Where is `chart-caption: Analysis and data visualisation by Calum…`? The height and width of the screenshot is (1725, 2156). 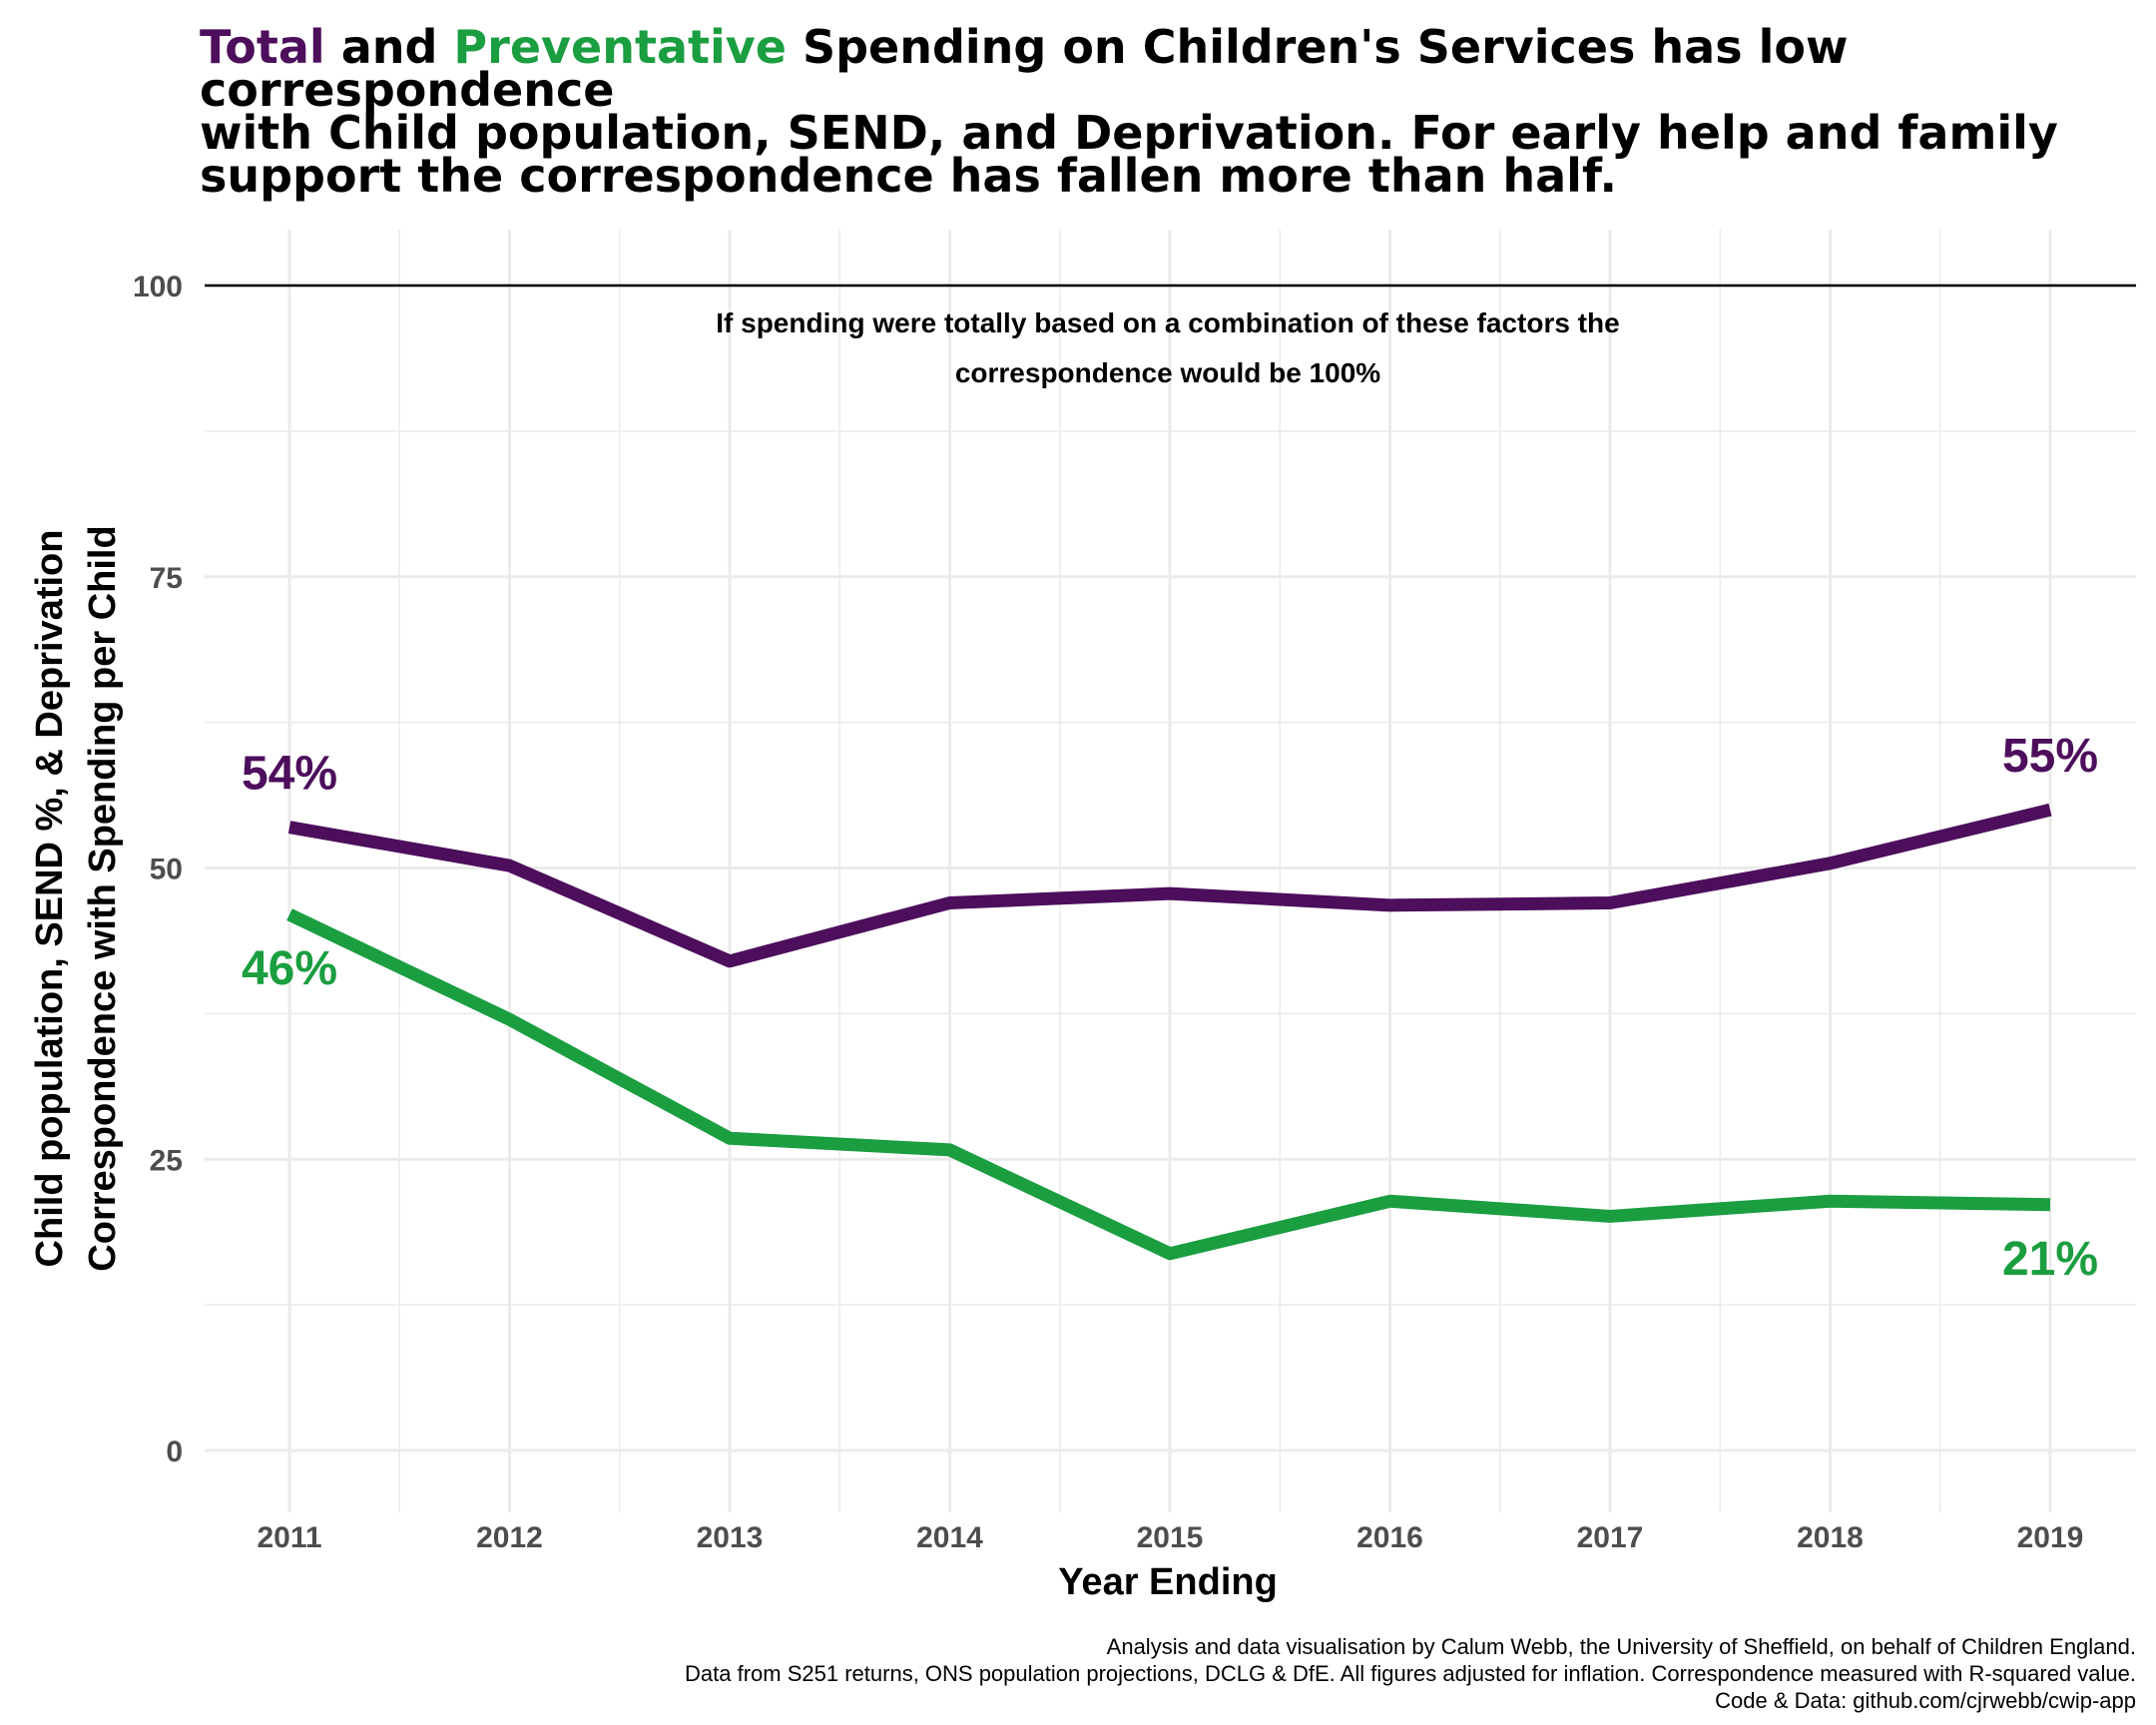
chart-caption: Analysis and data visualisation by Calum… is located at coordinates (1410, 1673).